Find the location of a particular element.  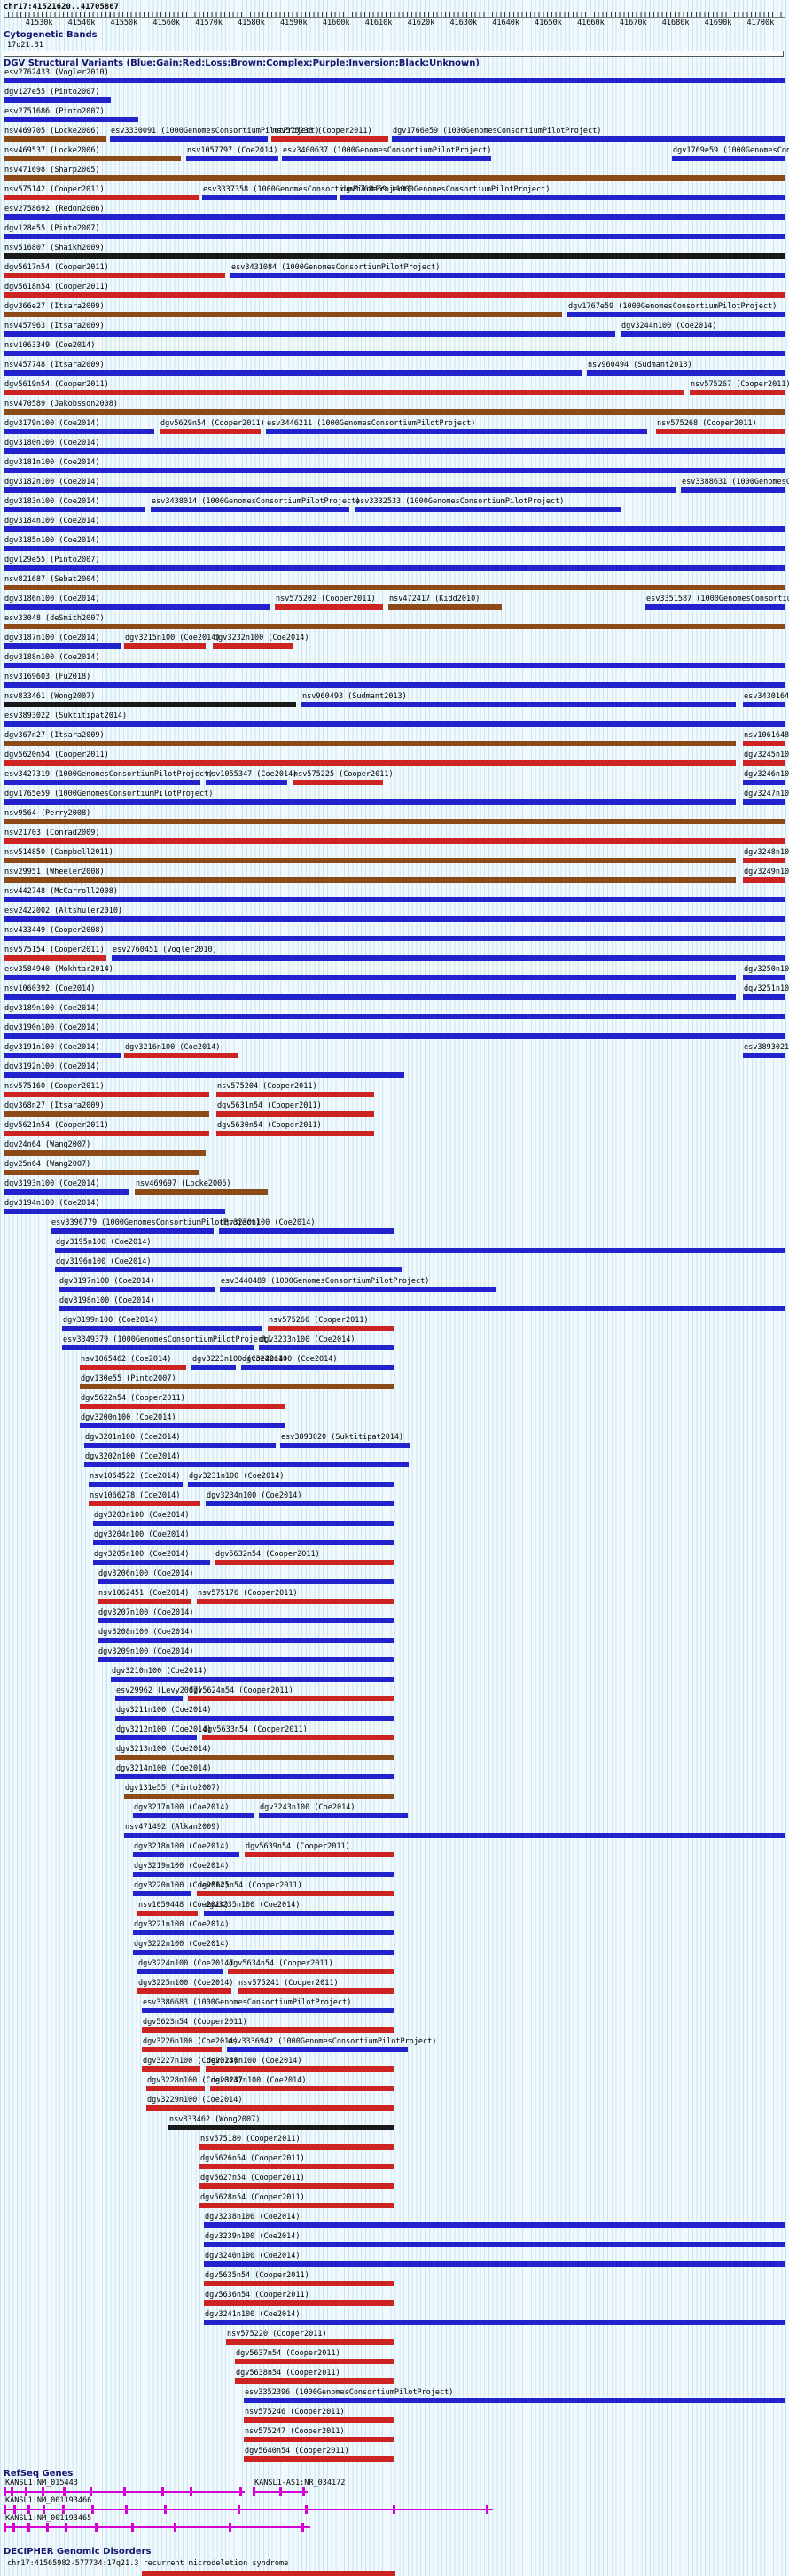

variant-label: dgv131e55 (Pinto2007) is located at coordinates (173, 1789).